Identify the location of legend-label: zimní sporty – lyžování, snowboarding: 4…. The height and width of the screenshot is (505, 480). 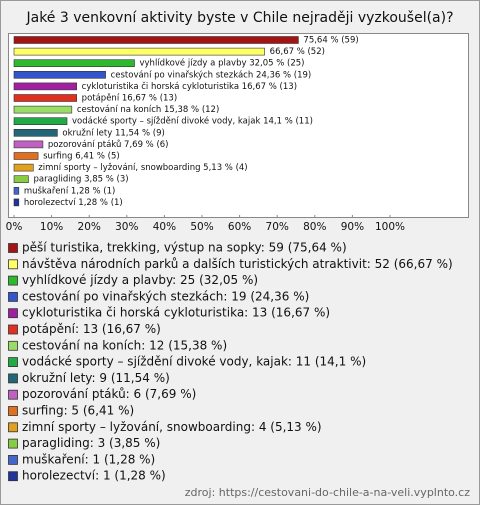
(172, 427).